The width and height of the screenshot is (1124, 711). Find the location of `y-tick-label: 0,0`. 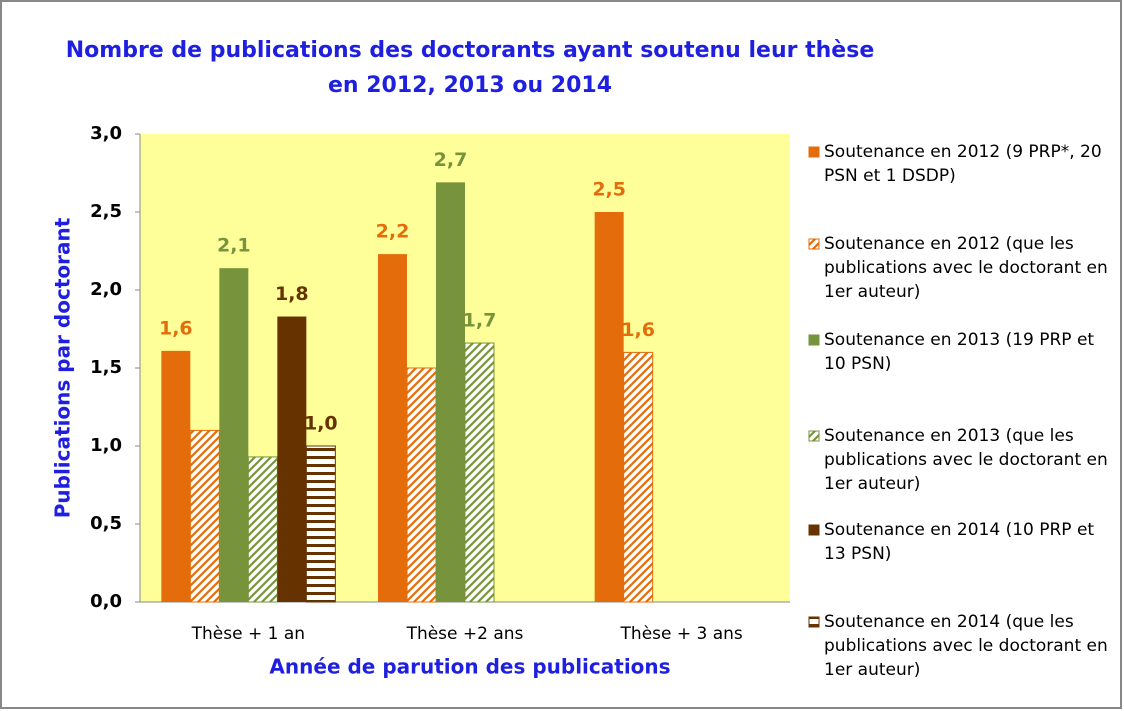

y-tick-label: 0,0 is located at coordinates (106, 601).